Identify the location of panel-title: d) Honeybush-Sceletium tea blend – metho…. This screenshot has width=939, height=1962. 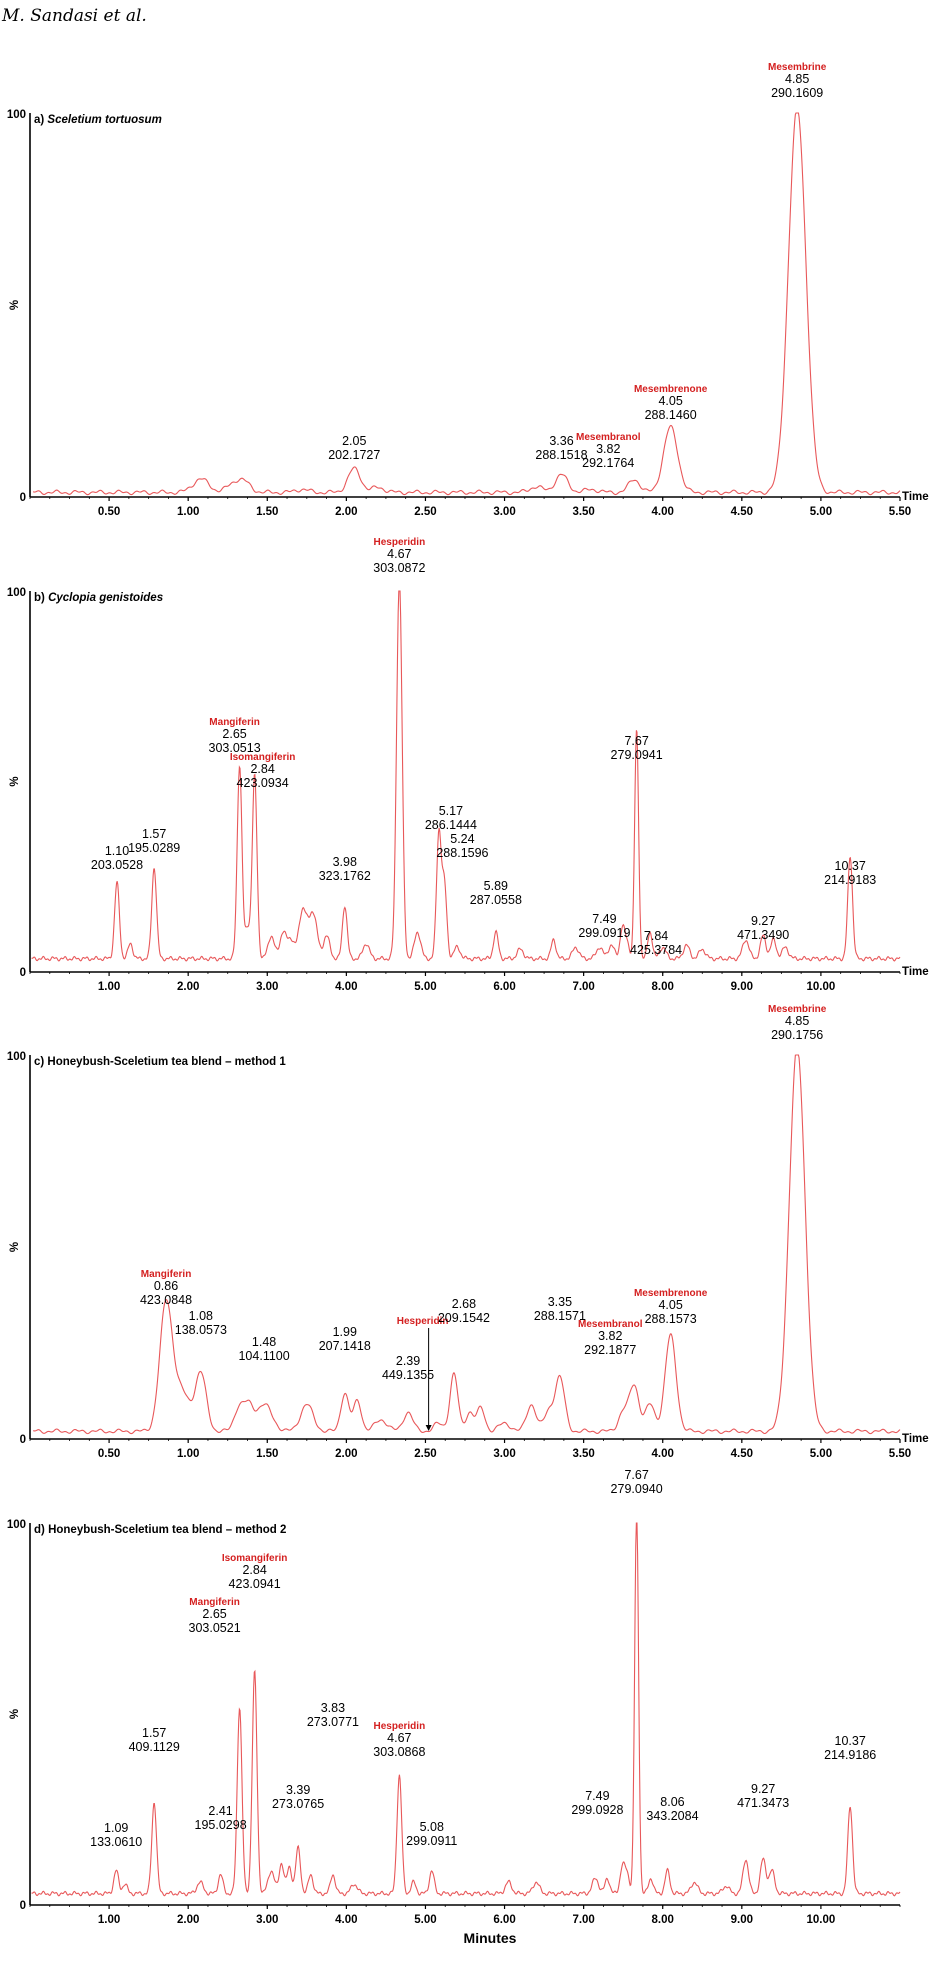
(160, 1530).